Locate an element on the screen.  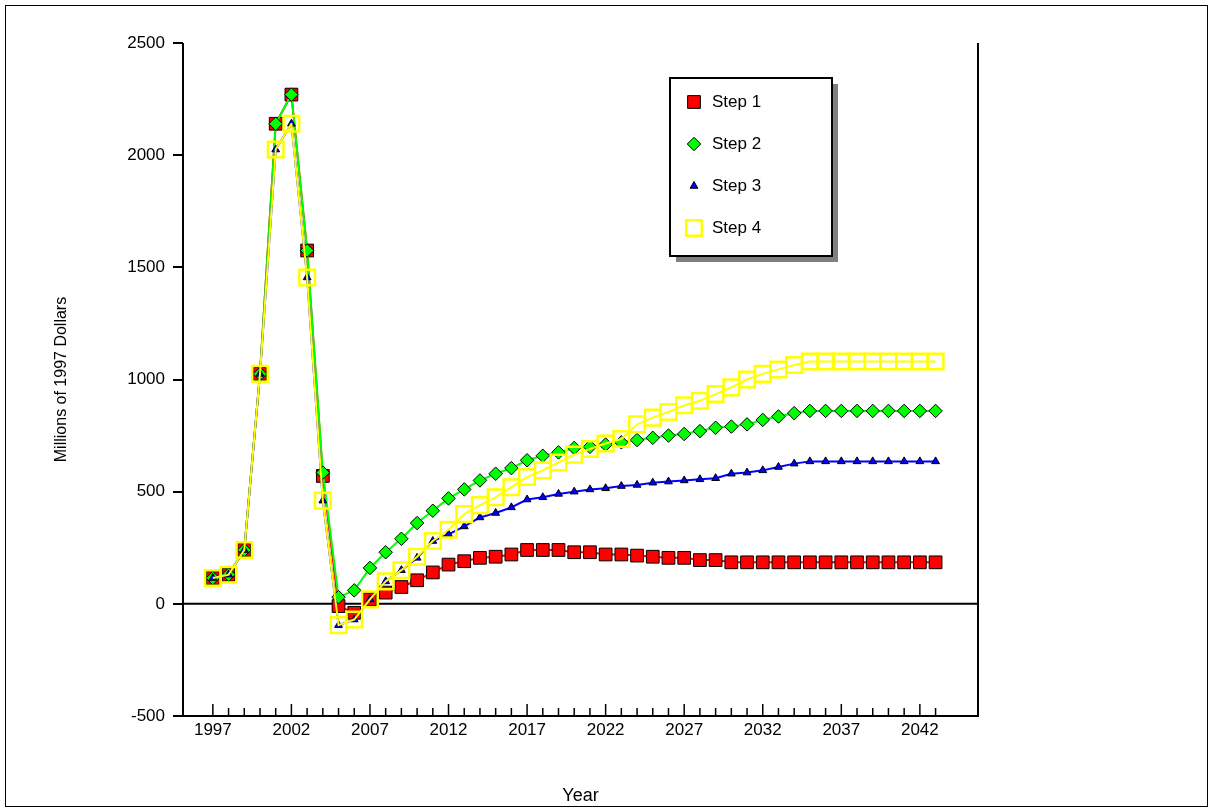
legend-label: Step 3 is located at coordinates (737, 185).